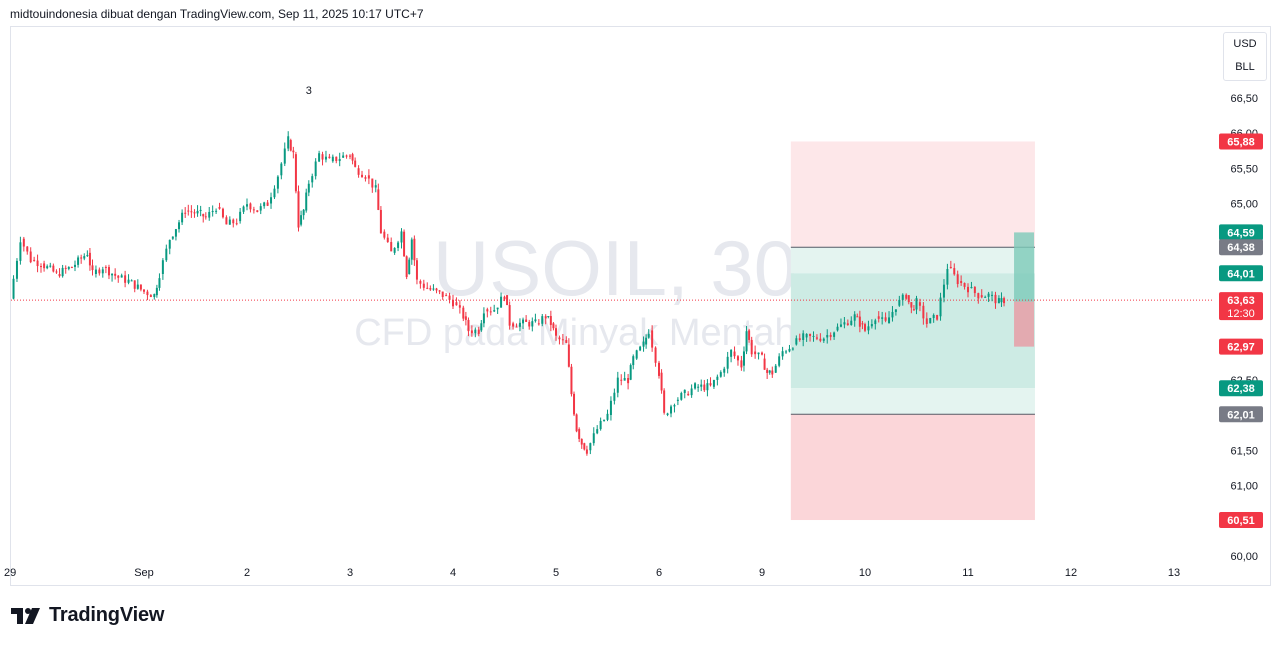 The height and width of the screenshot is (646, 1281). What do you see at coordinates (1245, 56) in the screenshot?
I see `currency-unit-selector: USD BLL` at bounding box center [1245, 56].